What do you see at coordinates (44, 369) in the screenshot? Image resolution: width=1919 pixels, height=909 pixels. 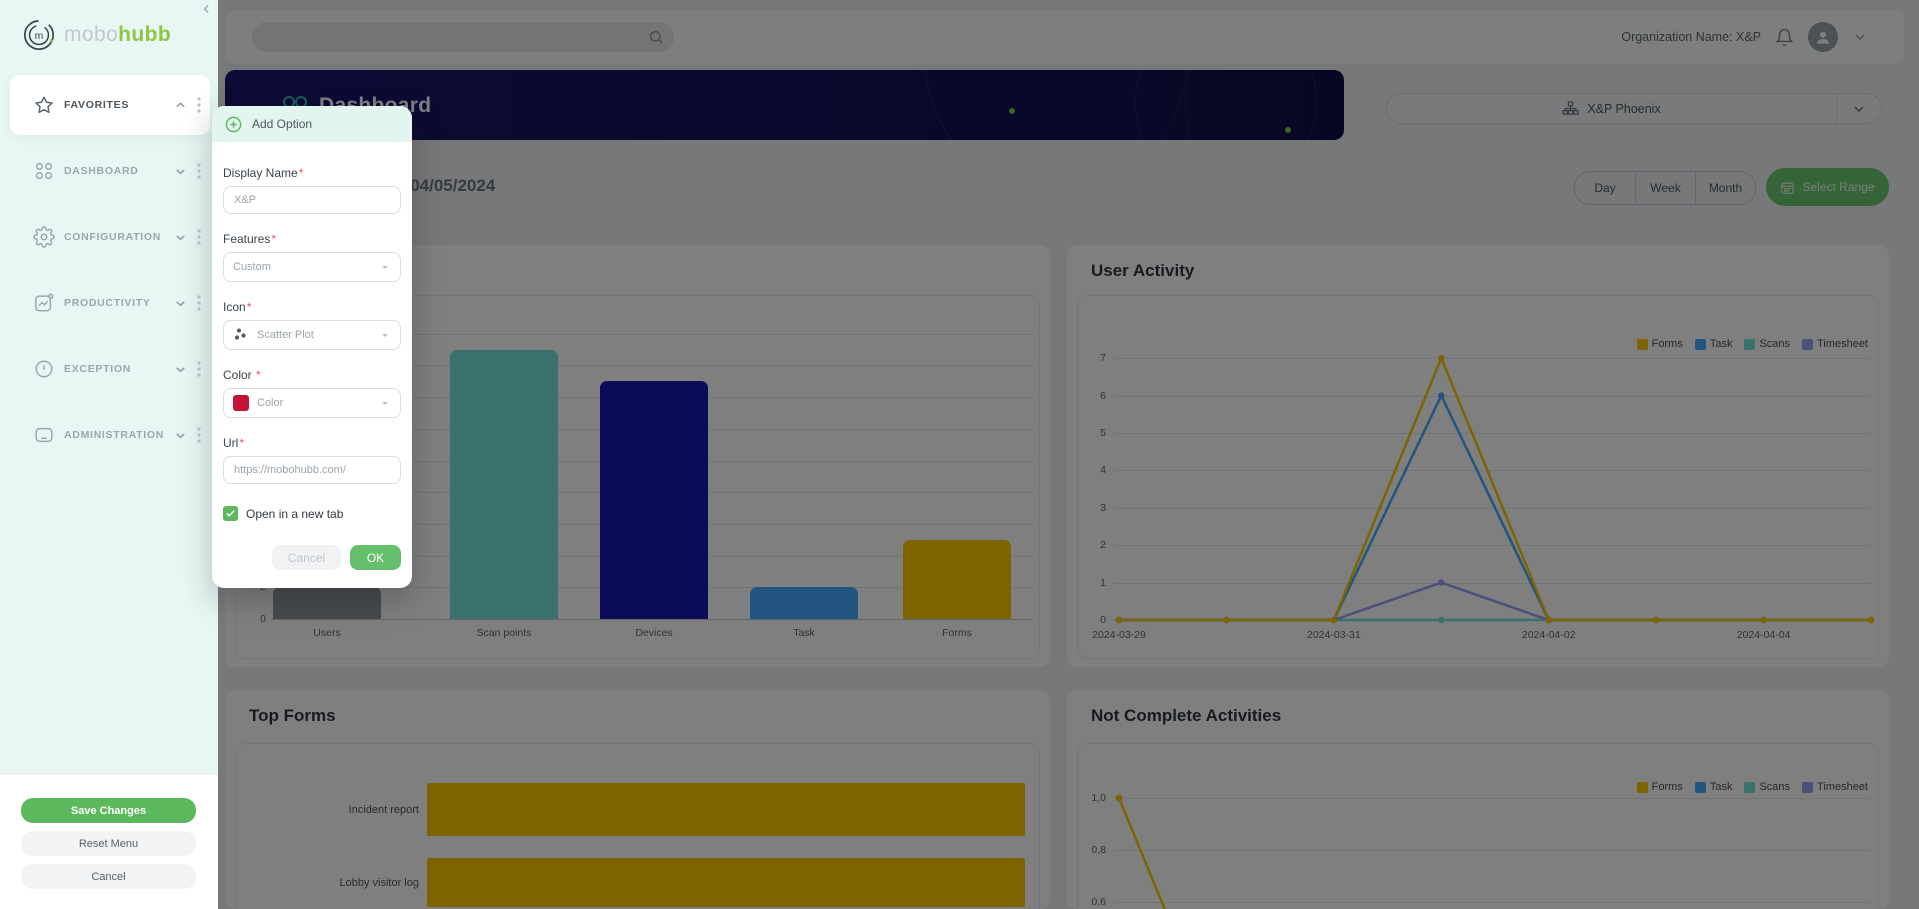 I see `alert-icon` at bounding box center [44, 369].